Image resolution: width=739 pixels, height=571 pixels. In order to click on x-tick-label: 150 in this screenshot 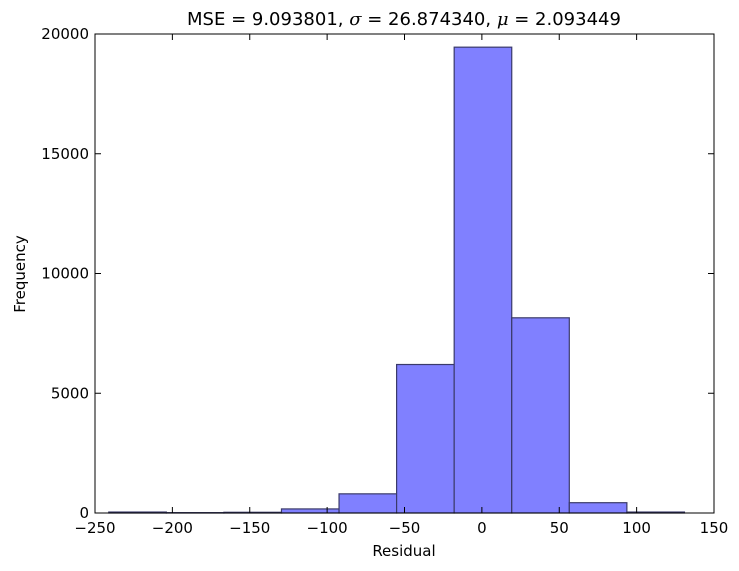, I will do `click(714, 528)`.